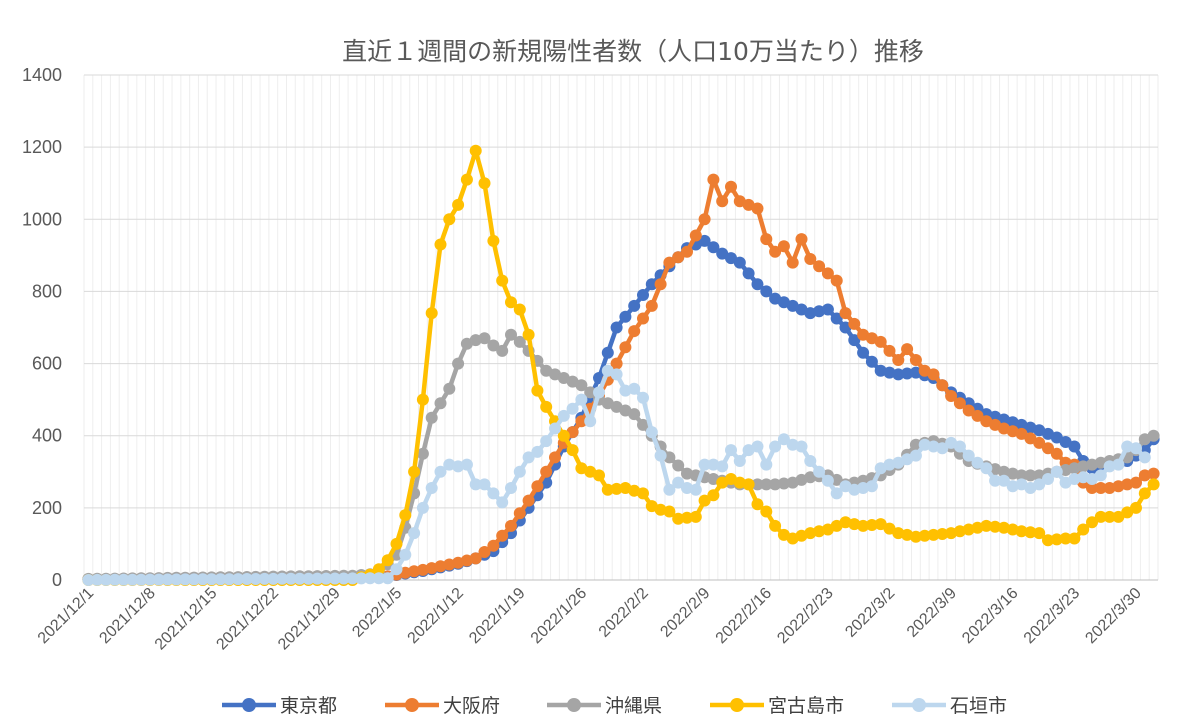  What do you see at coordinates (279, 706) in the screenshot?
I see `legend-item: 東京都` at bounding box center [279, 706].